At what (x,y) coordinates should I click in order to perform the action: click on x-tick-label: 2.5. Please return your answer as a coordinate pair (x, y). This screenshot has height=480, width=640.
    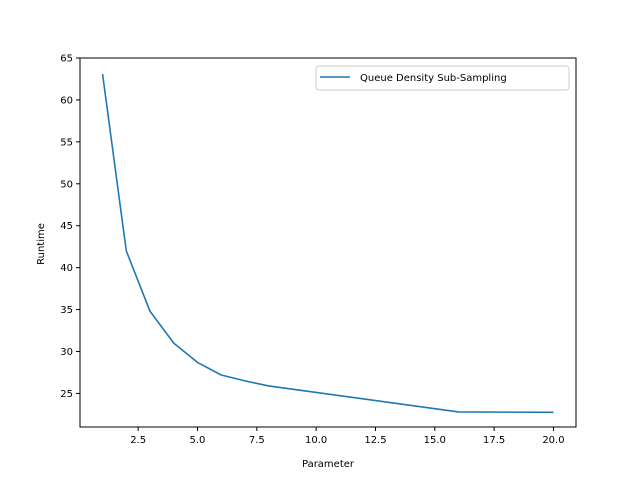
    Looking at the image, I should click on (138, 440).